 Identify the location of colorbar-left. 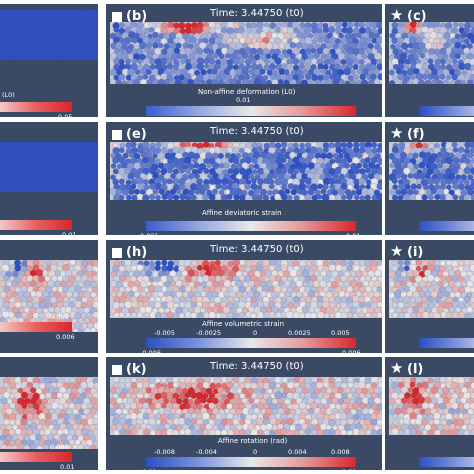
(36, 457).